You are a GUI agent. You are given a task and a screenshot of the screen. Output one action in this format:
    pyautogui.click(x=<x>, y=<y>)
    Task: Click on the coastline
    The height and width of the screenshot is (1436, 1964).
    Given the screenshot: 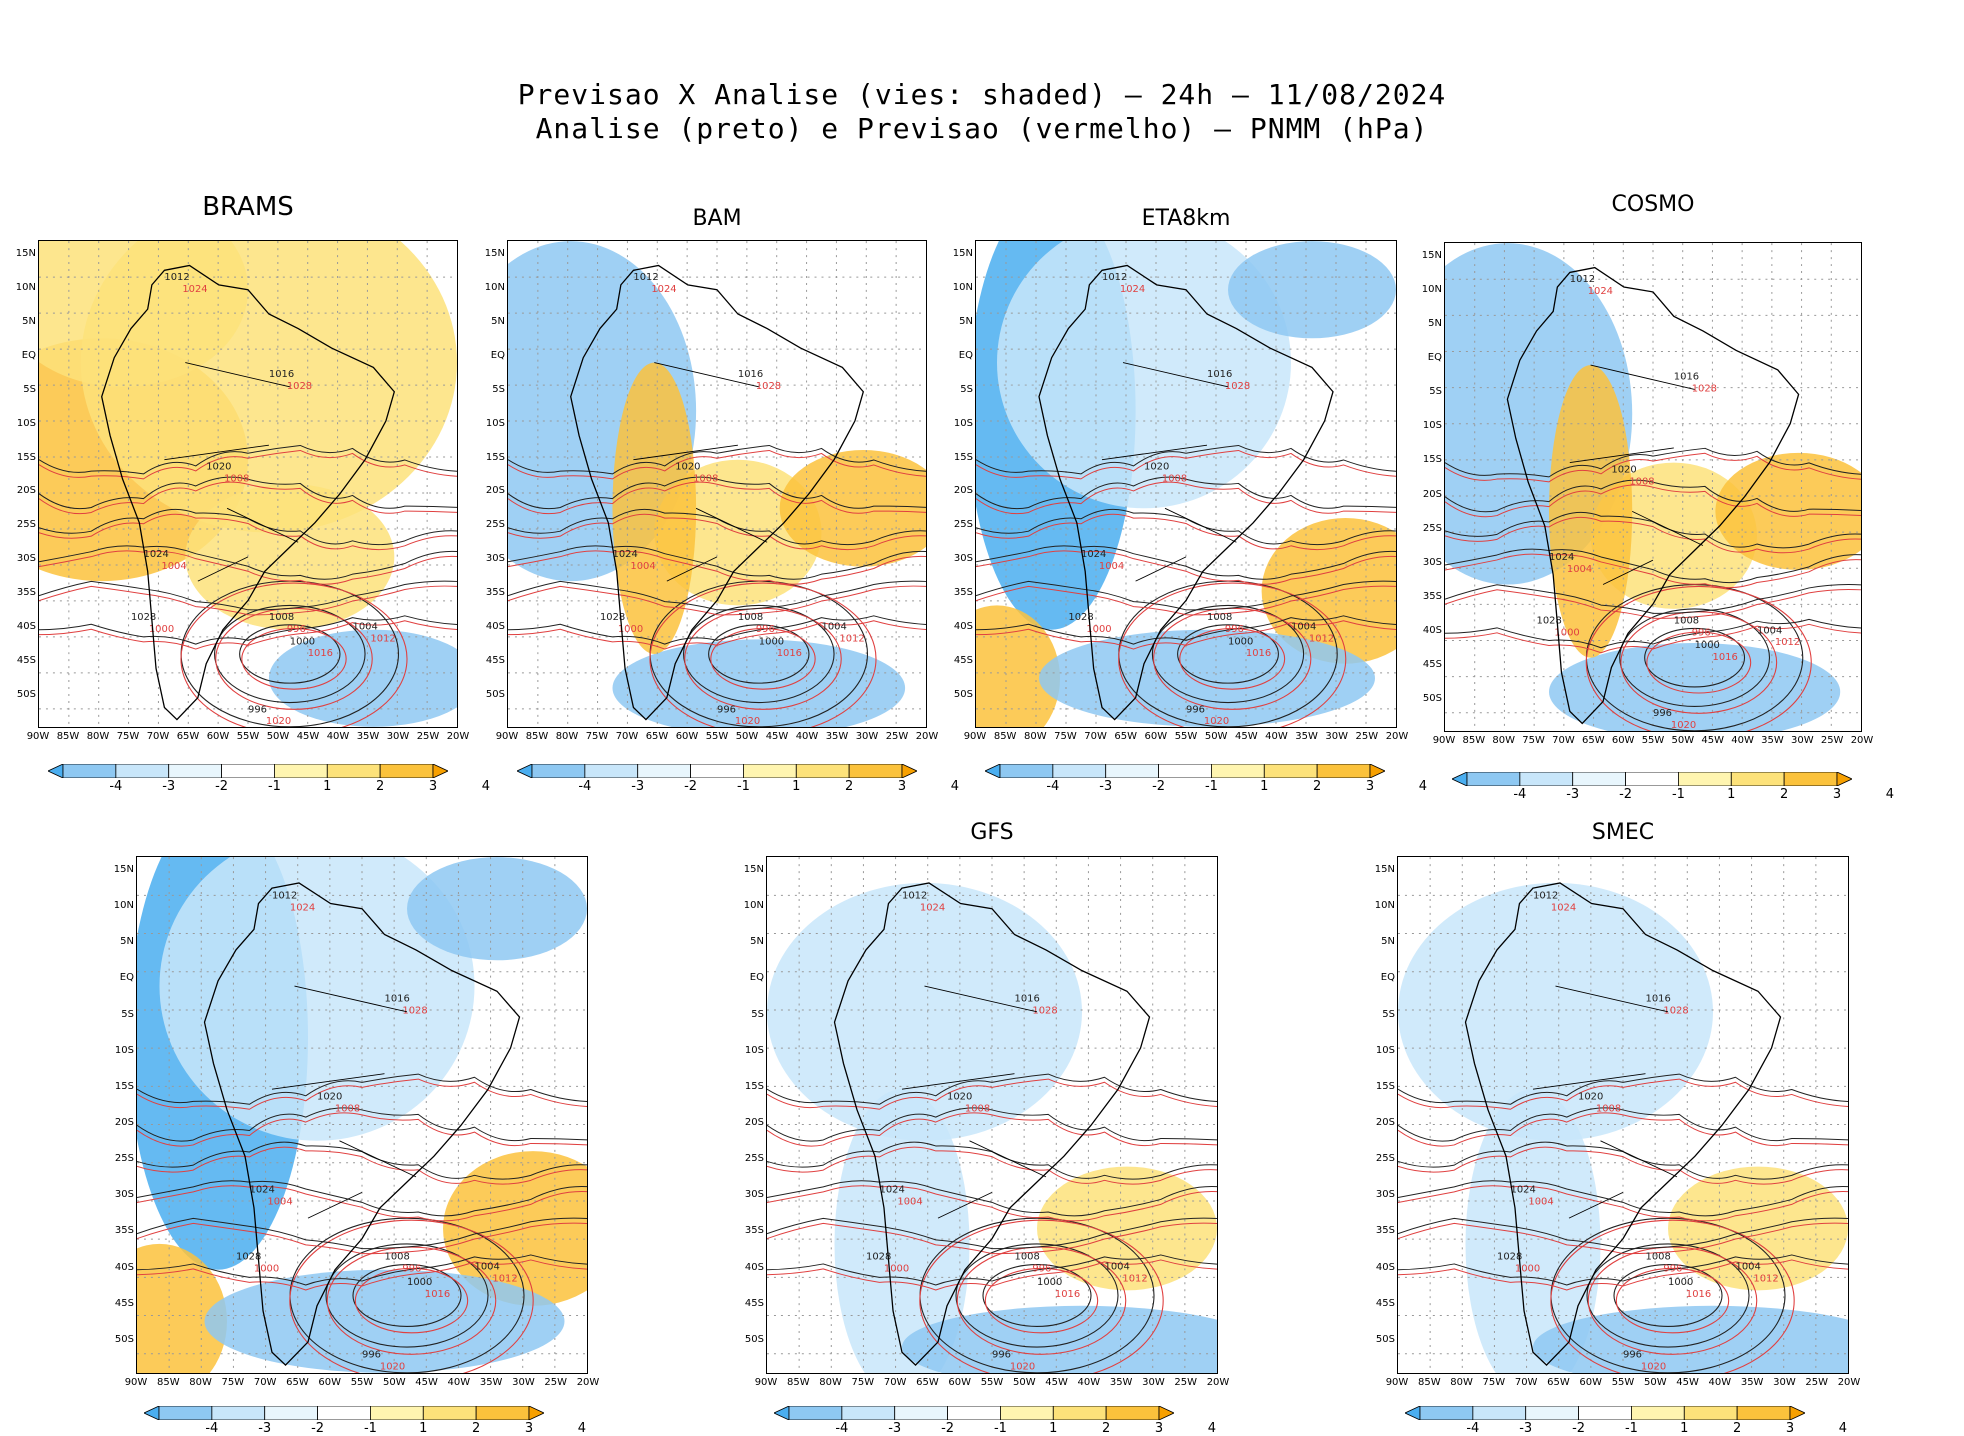 What is the action you would take?
    pyautogui.click(x=992, y=1124)
    